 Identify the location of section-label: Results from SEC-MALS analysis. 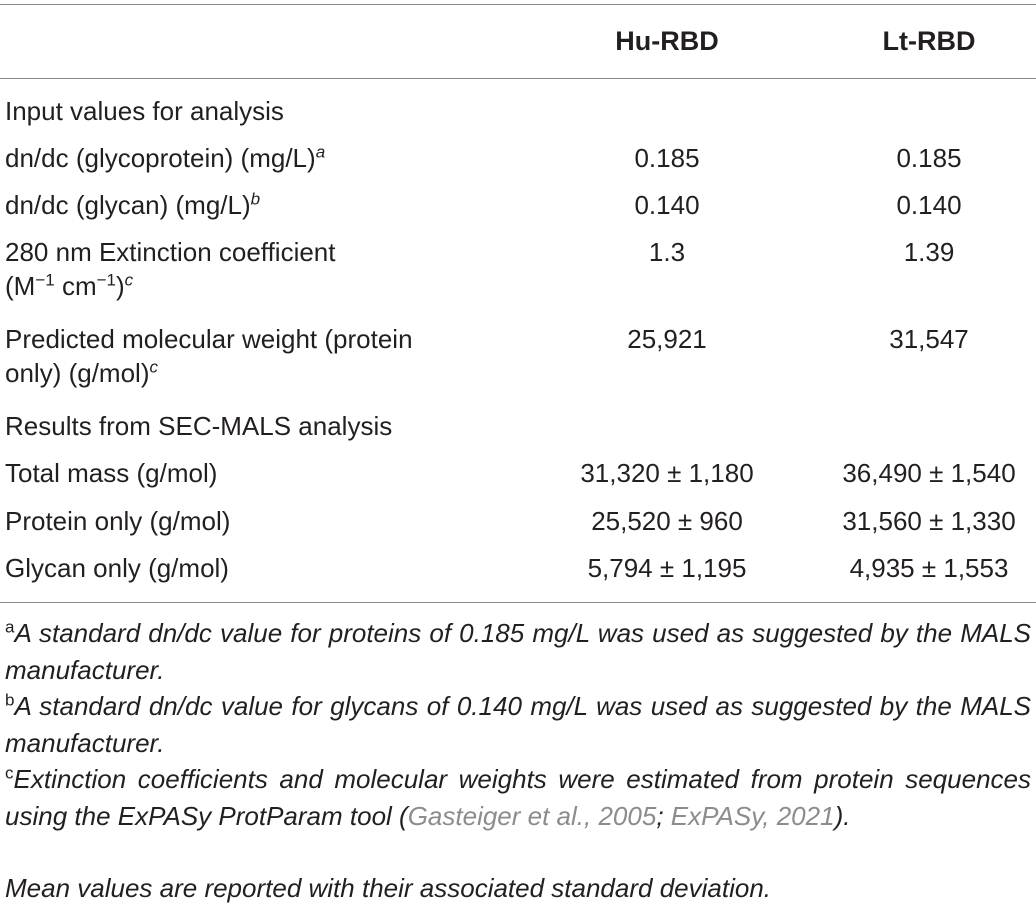
(199, 426).